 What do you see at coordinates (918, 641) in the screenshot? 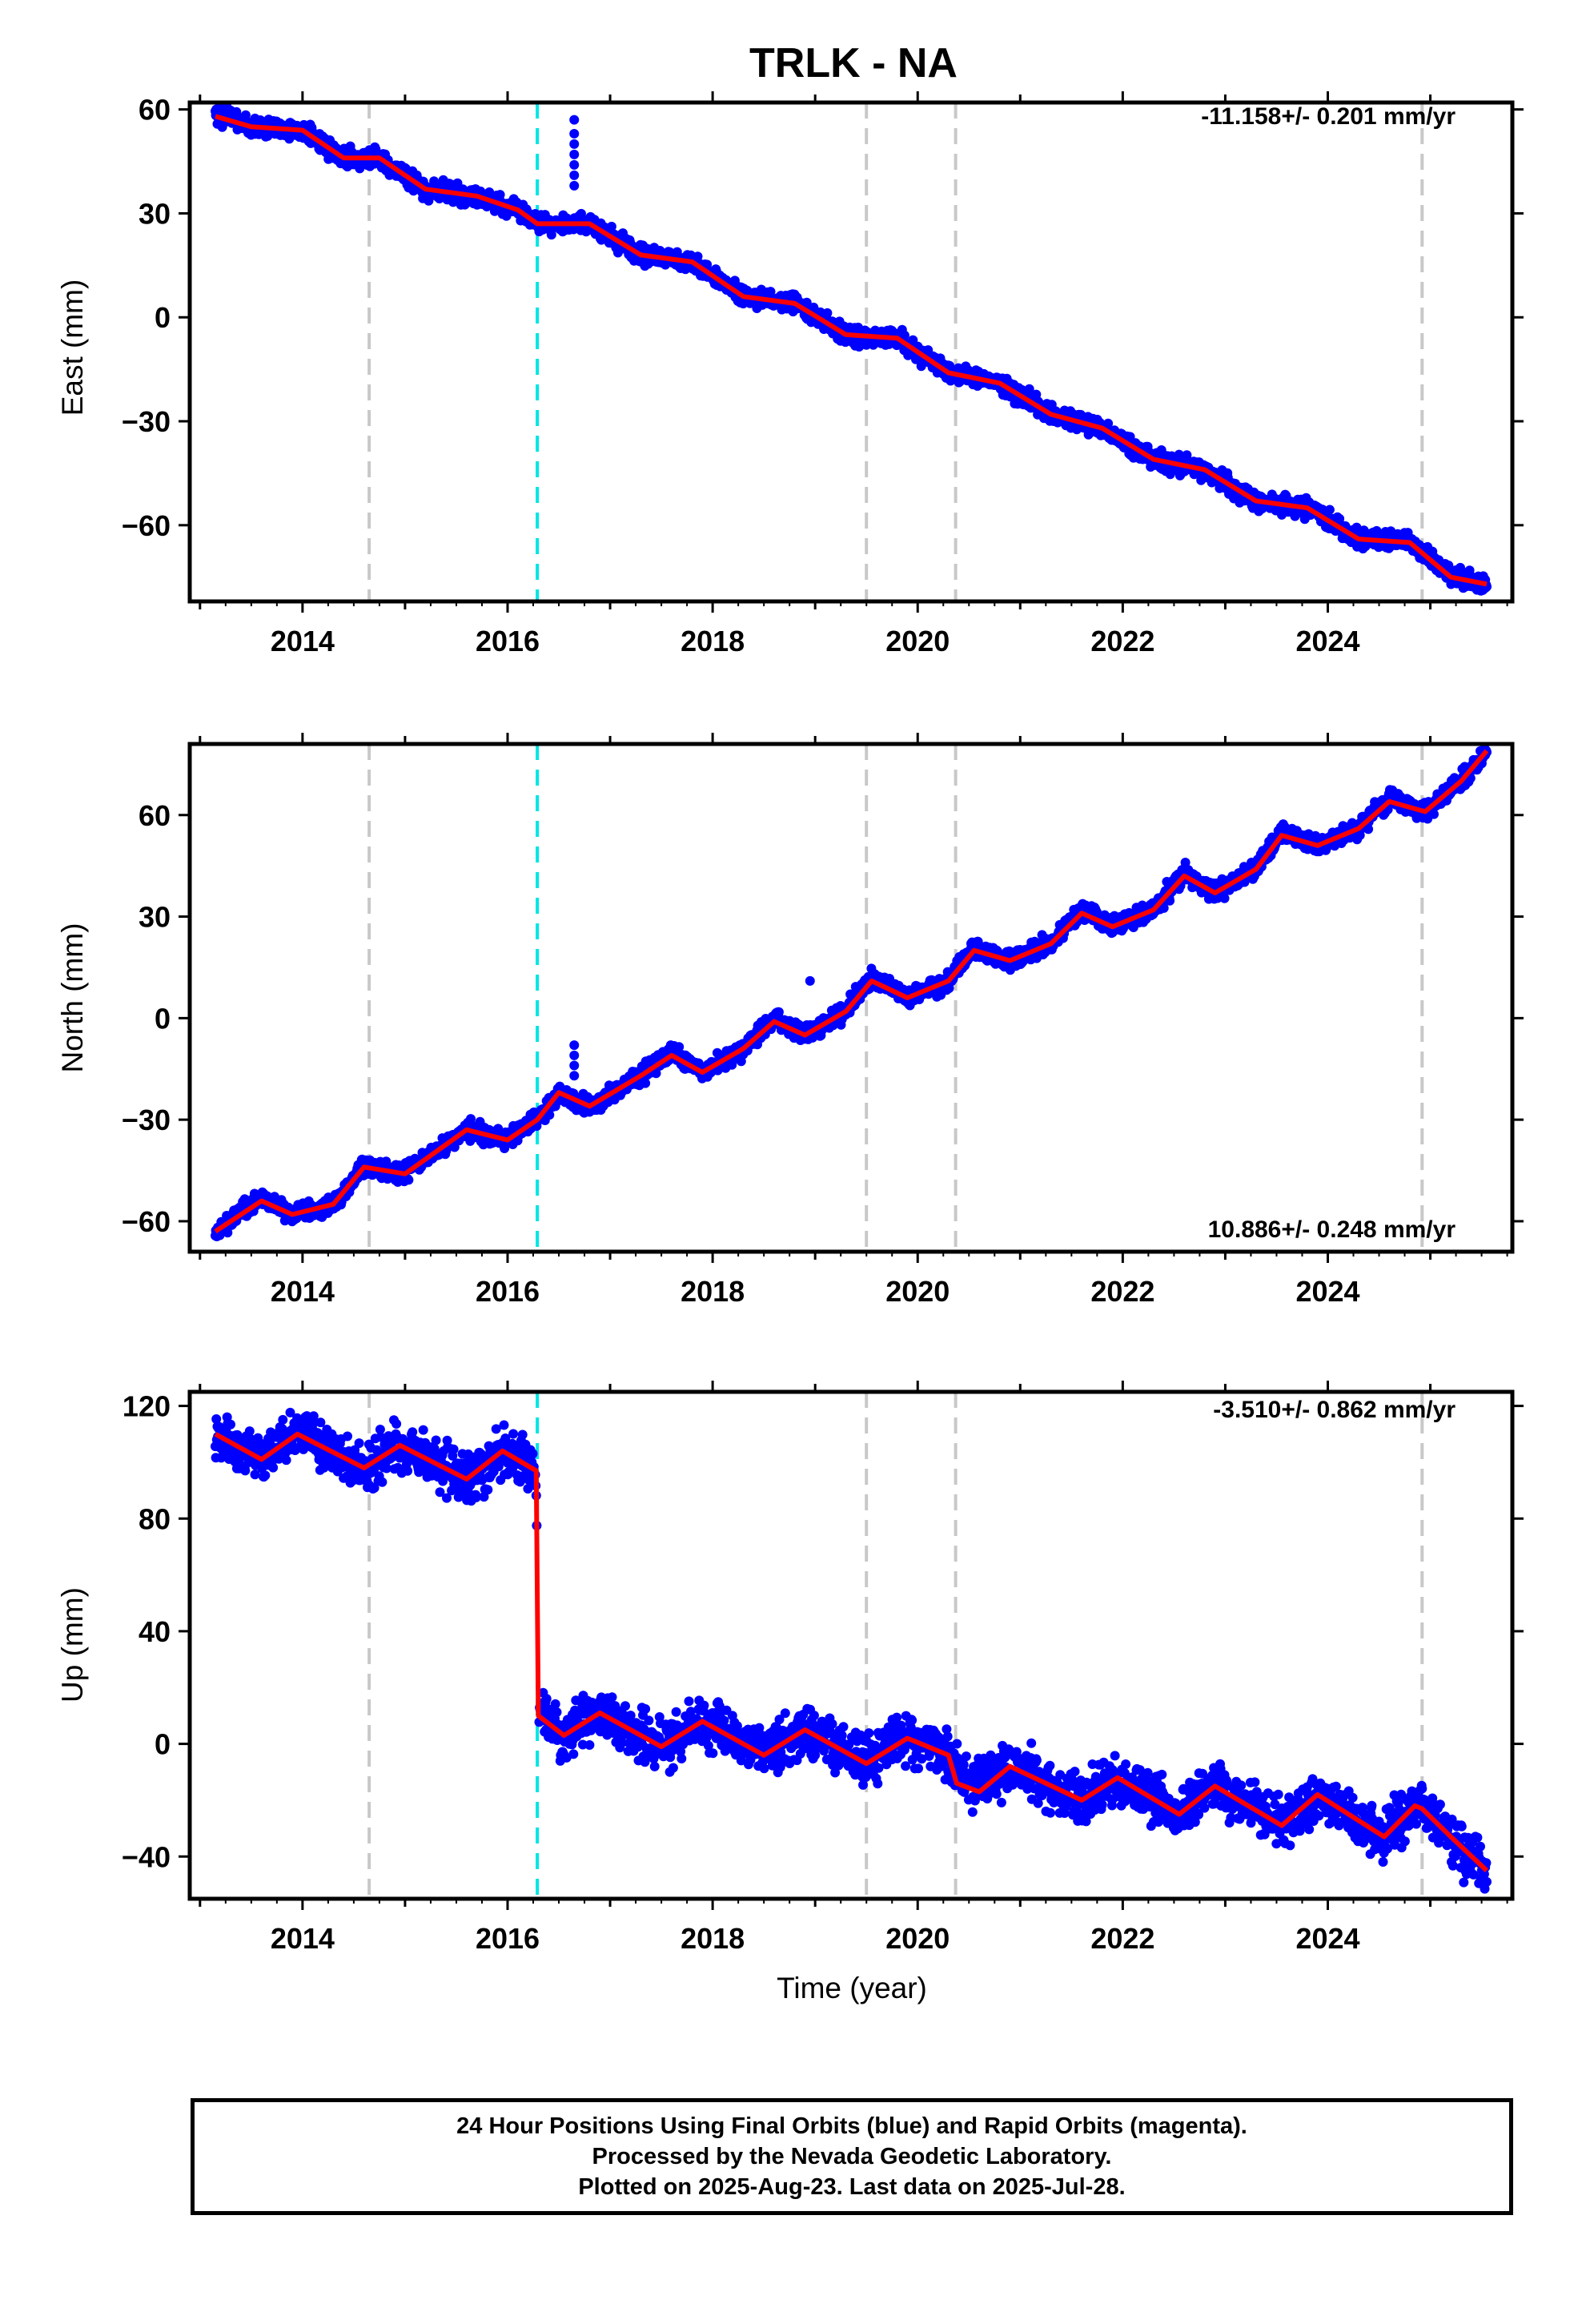
I see `east-x-tick-label: 2020` at bounding box center [918, 641].